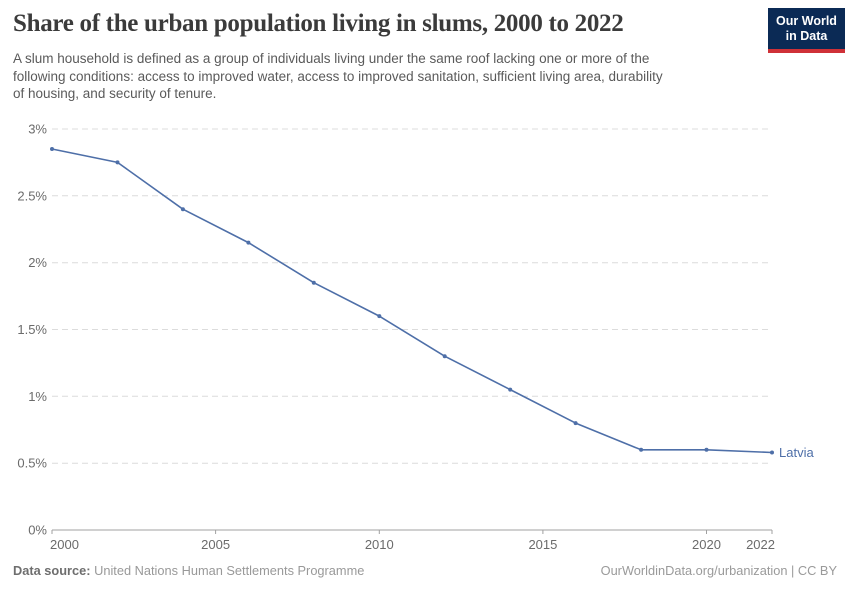 The width and height of the screenshot is (850, 600). I want to click on owid-logo-line2: in Data, so click(806, 36).